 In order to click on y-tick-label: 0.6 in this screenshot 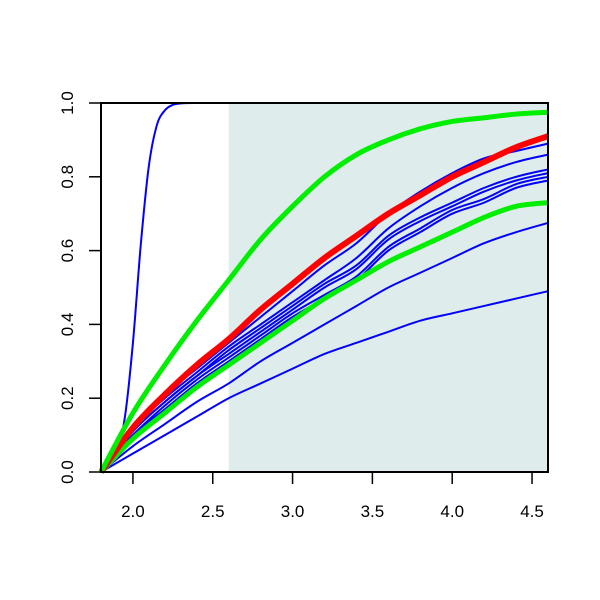, I will do `click(67, 251)`.